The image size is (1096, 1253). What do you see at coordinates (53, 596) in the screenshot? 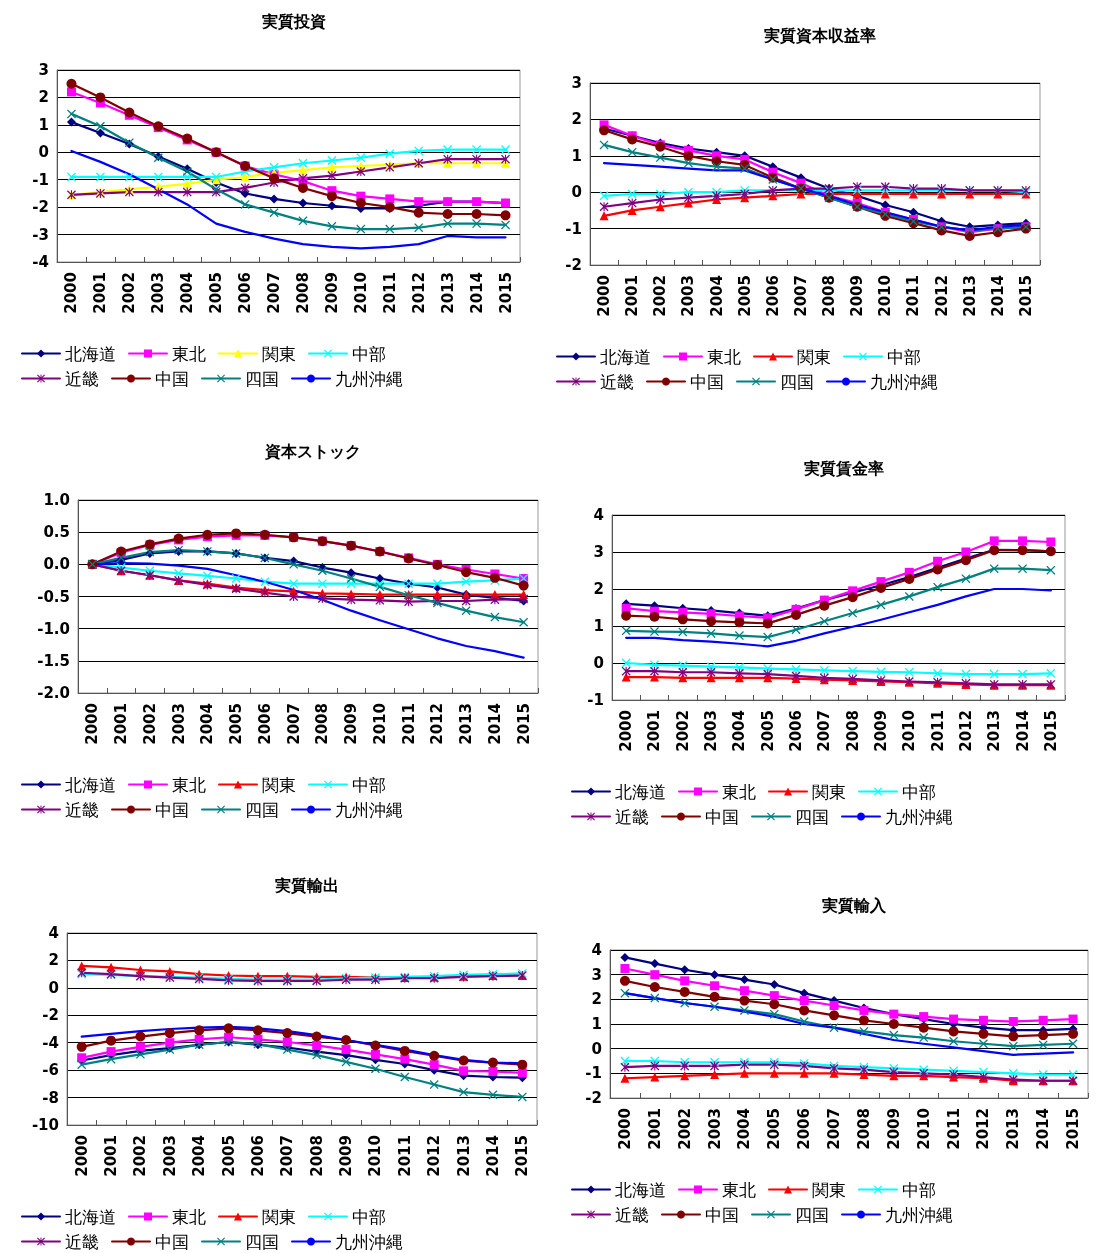
I see `y-tick-label: -0.5` at bounding box center [53, 596].